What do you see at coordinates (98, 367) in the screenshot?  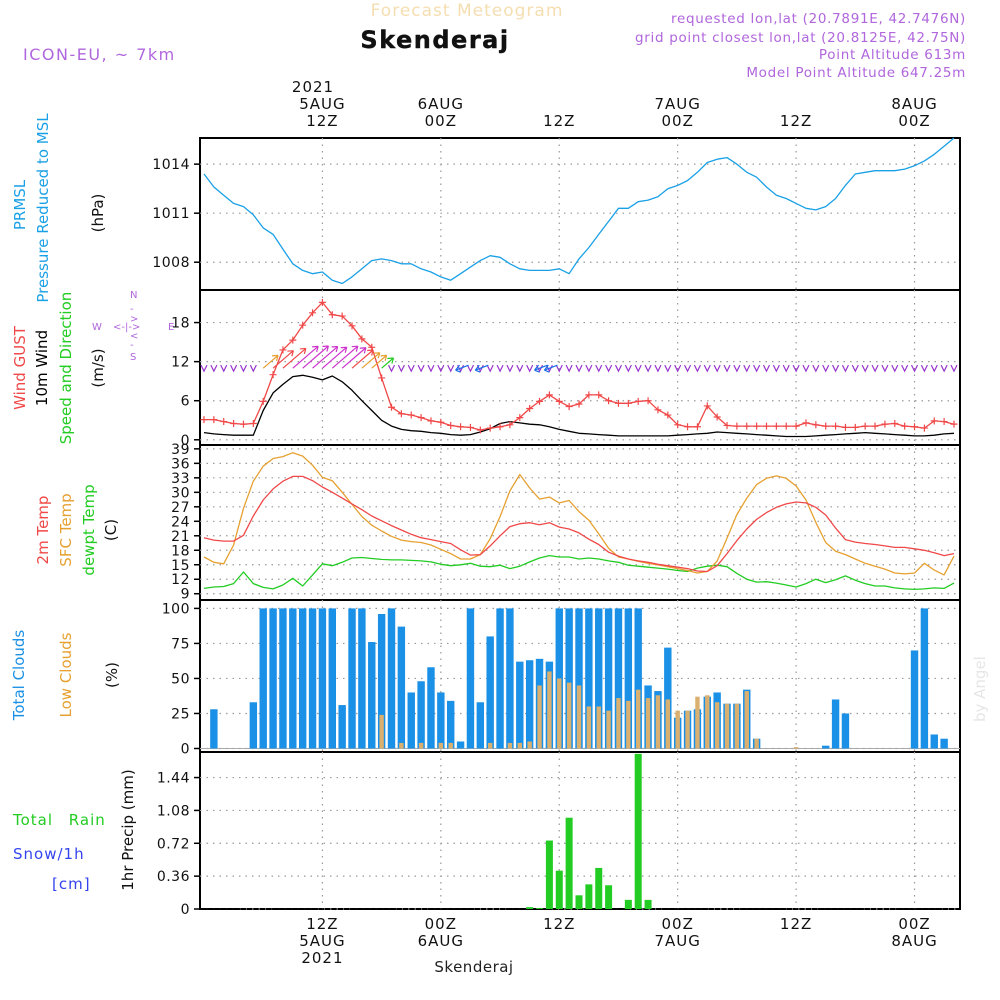 I see `wind-ylabel-unit: (m/s)` at bounding box center [98, 367].